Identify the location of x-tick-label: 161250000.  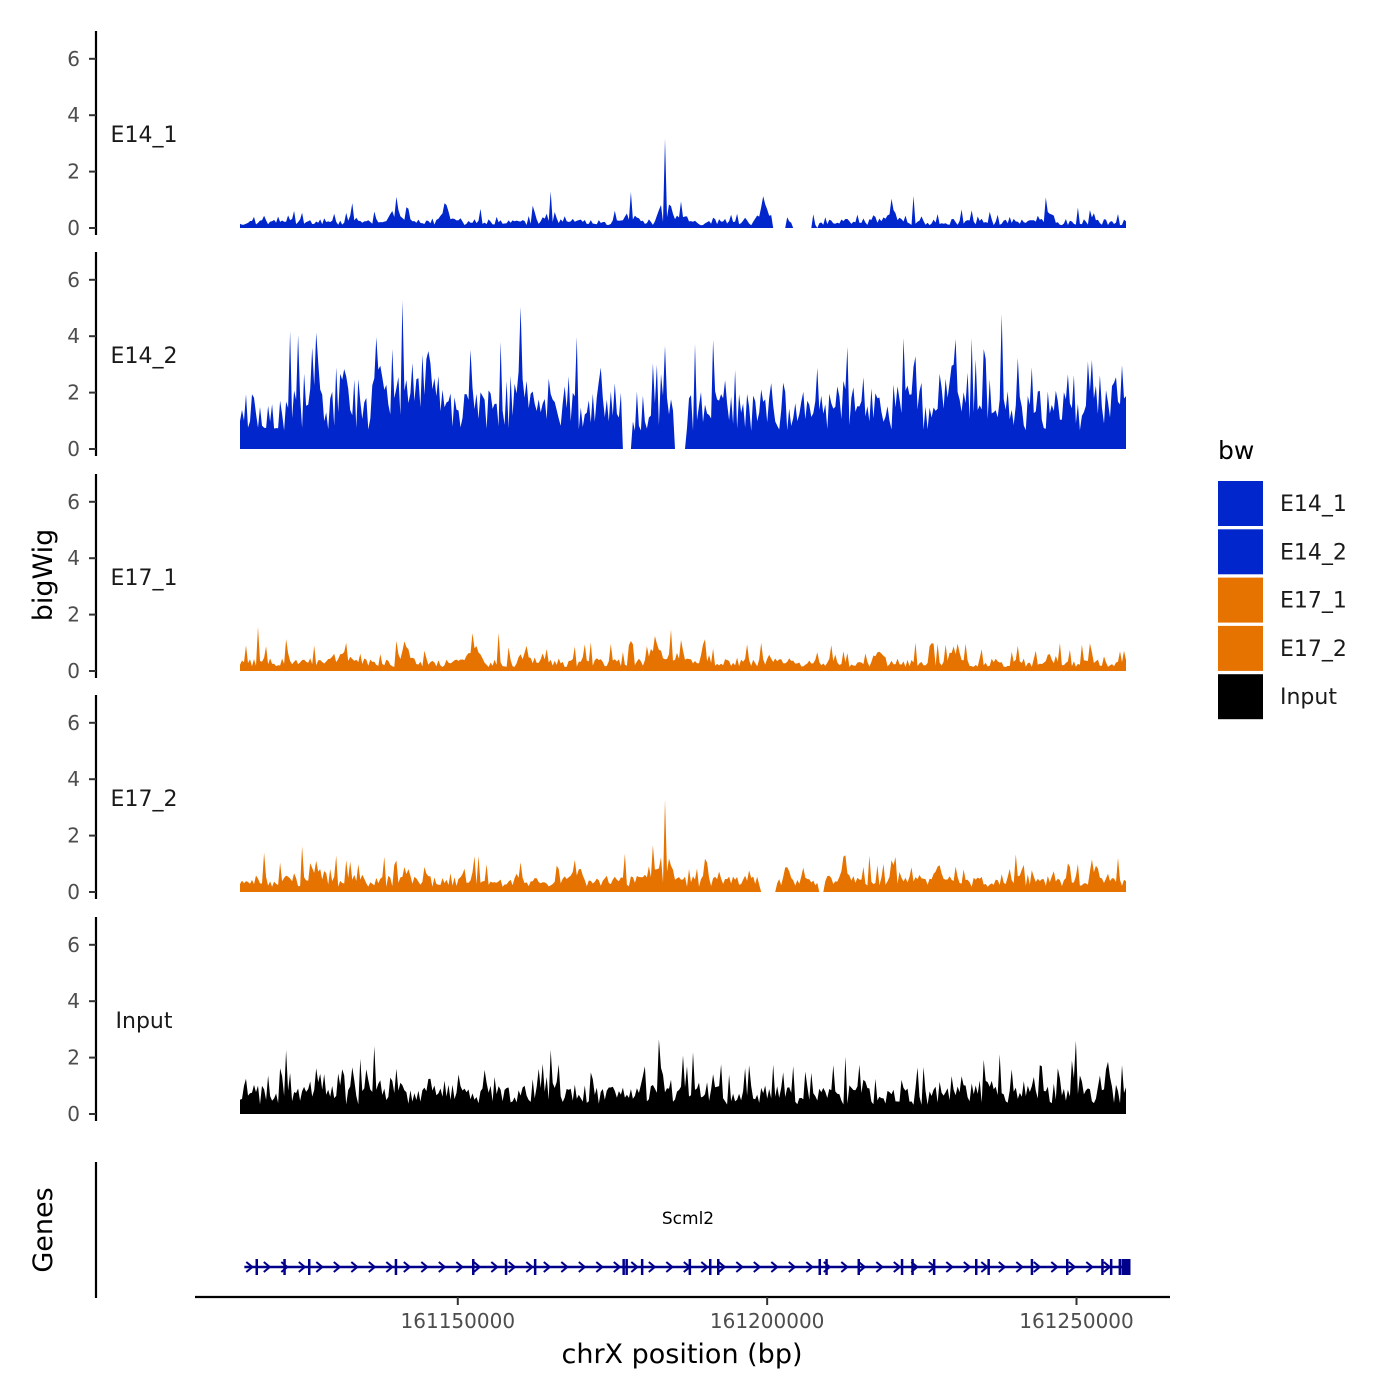
(1076, 1321).